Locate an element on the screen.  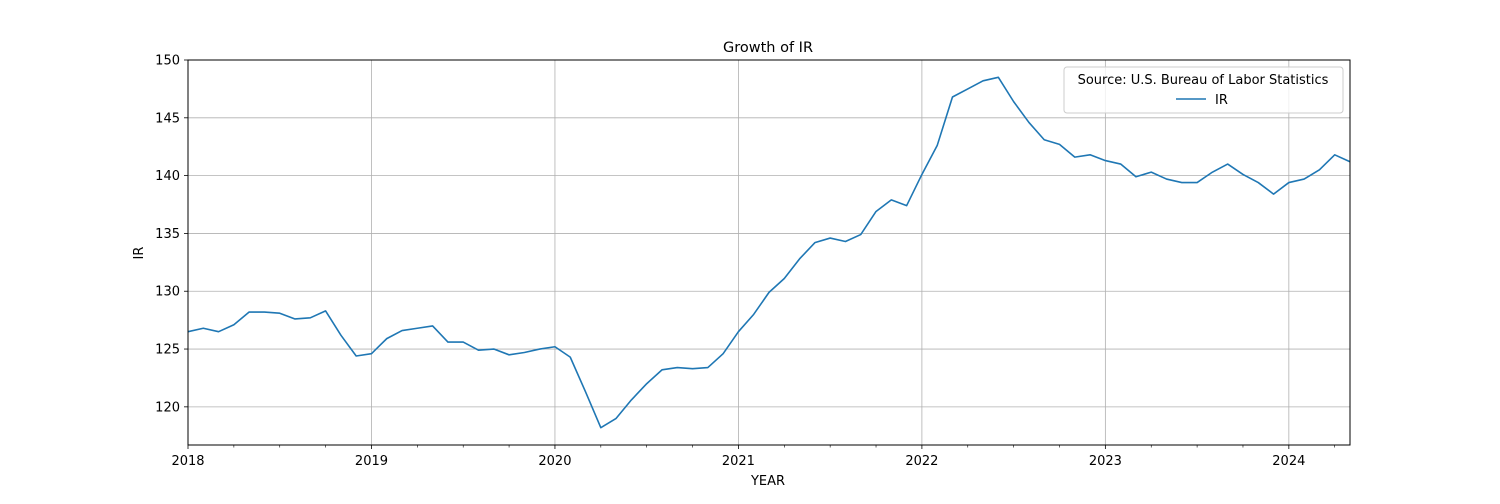
y-tick-label: 125 is located at coordinates (167, 350).